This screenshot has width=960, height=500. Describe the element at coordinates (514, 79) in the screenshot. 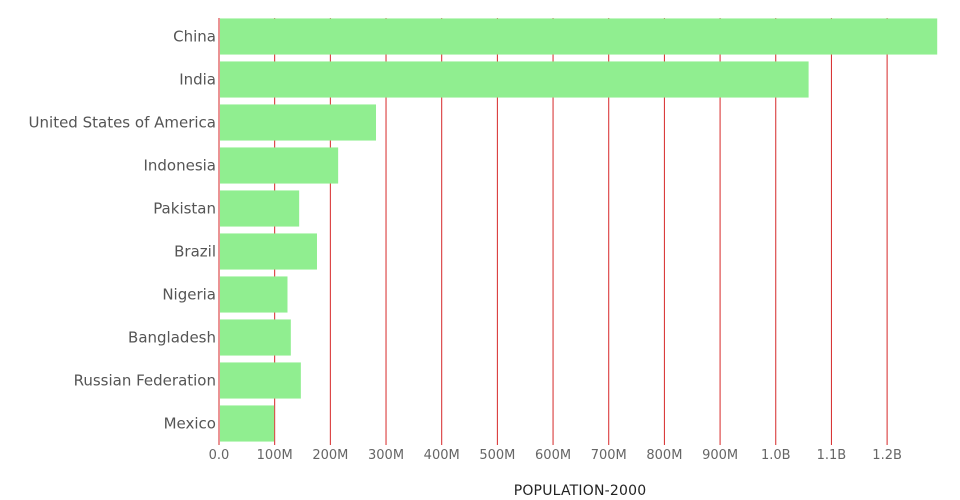

I see `bar-india` at that location.